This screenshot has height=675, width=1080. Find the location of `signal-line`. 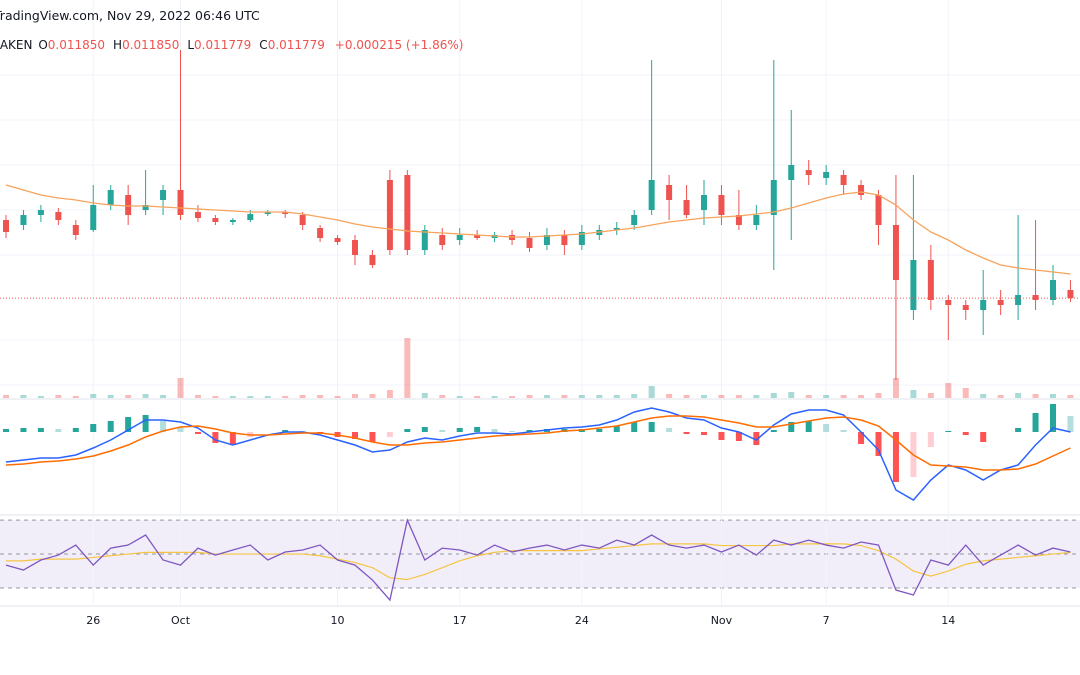

signal-line is located at coordinates (538, 443).